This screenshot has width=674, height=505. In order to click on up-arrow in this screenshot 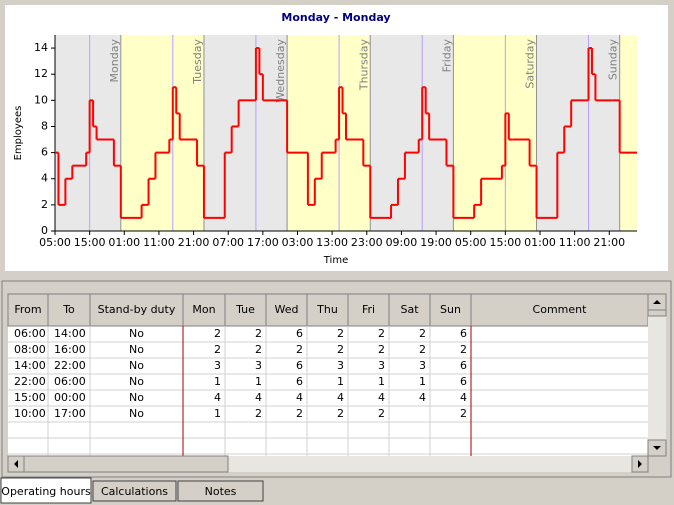, I will do `click(657, 302)`.